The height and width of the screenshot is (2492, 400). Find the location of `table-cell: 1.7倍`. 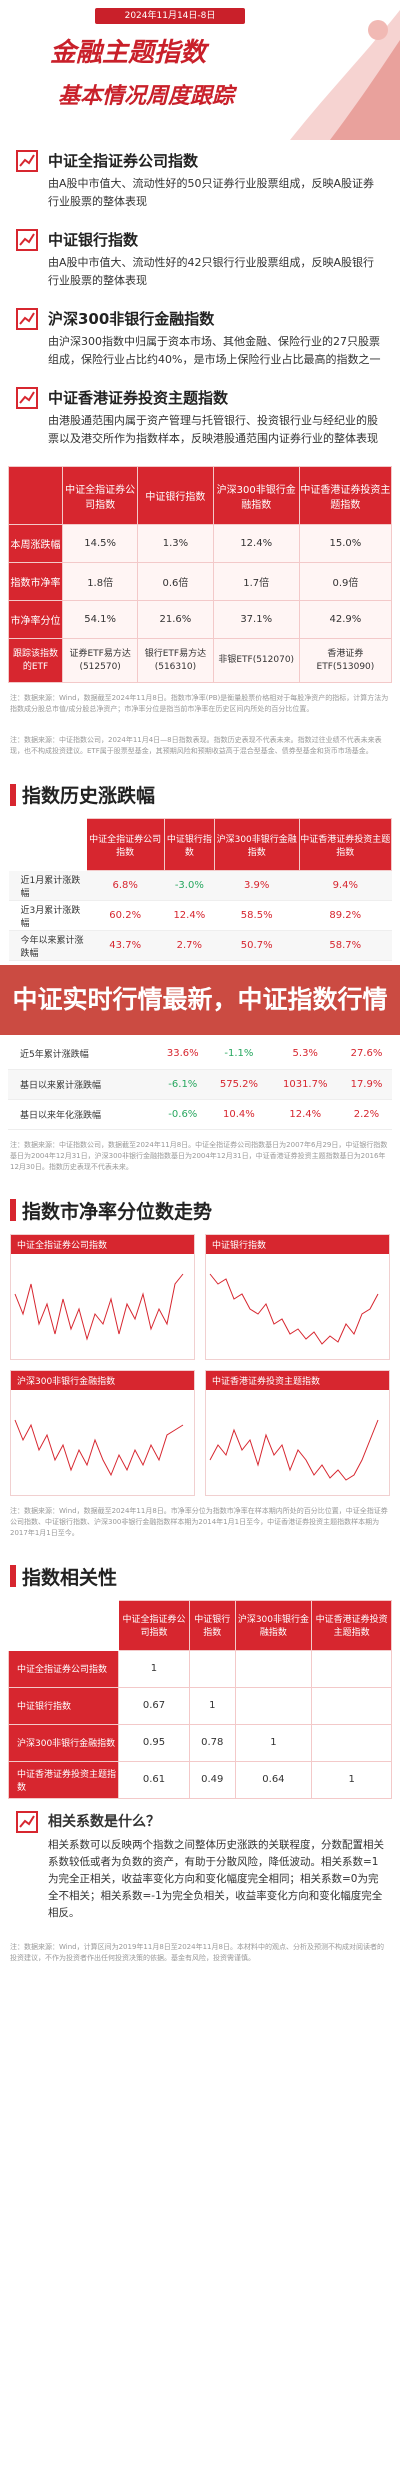

table-cell: 1.7倍 is located at coordinates (256, 581).